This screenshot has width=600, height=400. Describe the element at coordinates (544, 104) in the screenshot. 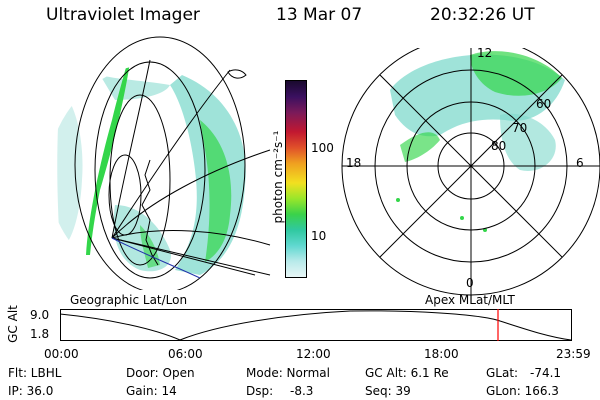

I see `mlat-label-60: 60` at that location.